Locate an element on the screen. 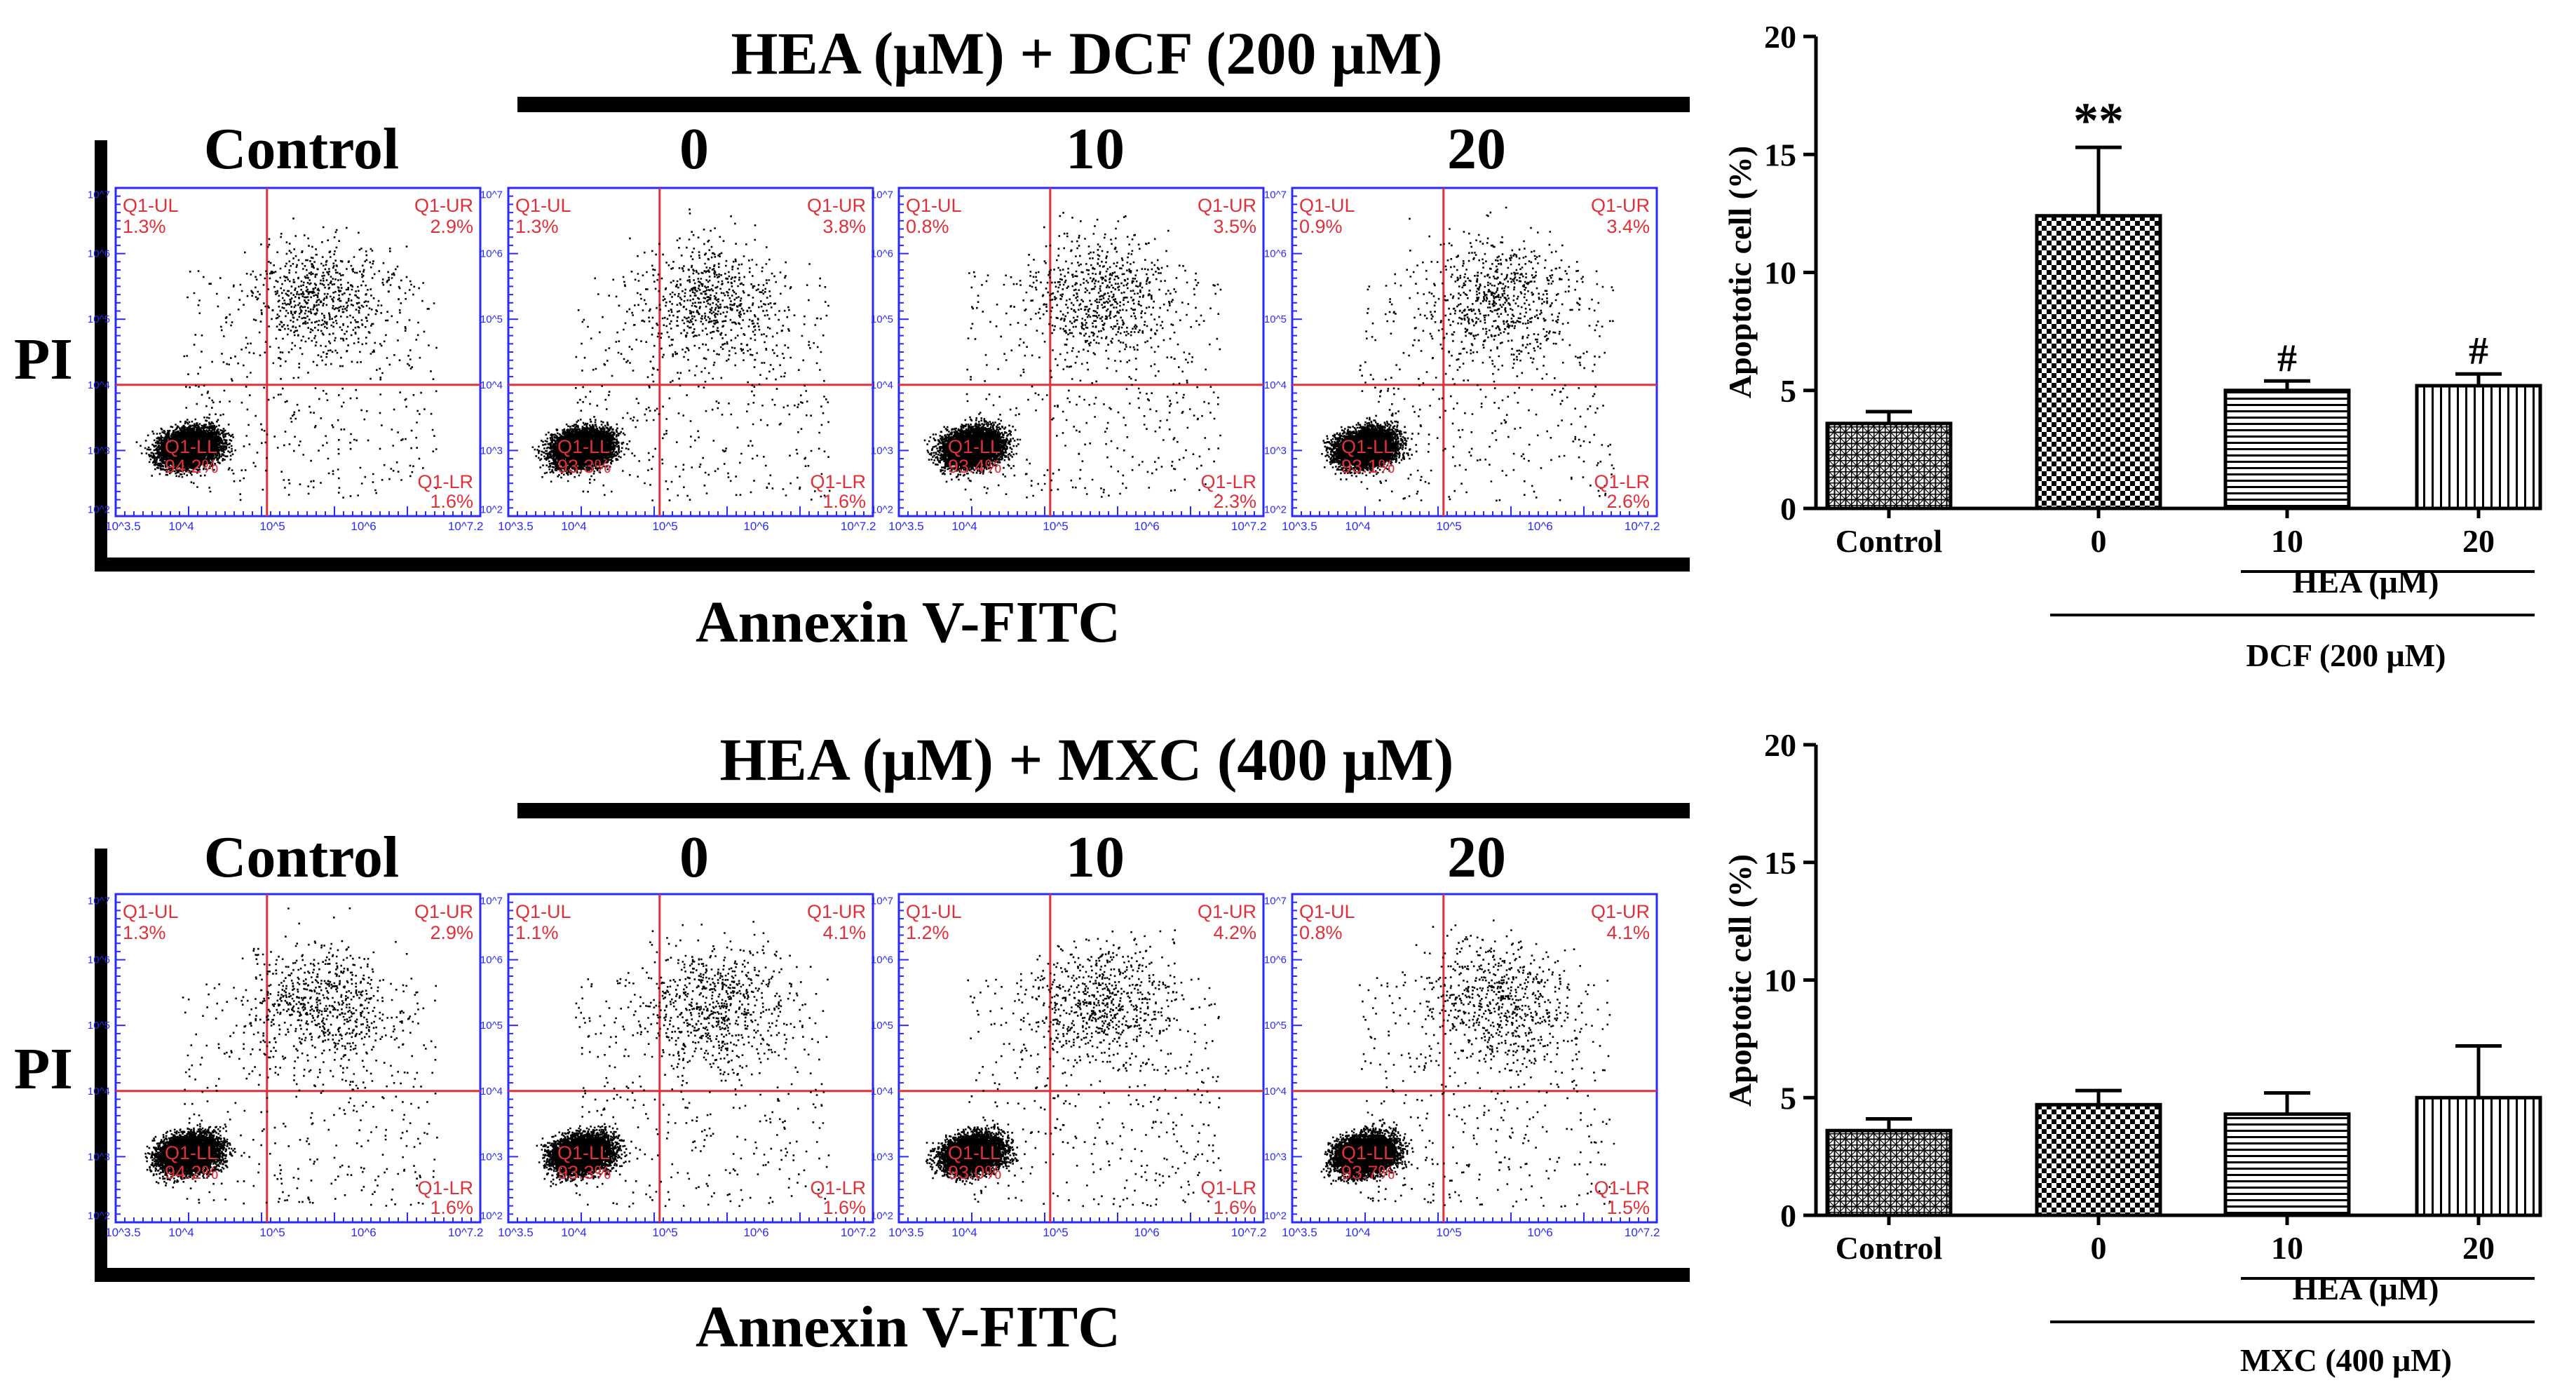 This screenshot has width=2576, height=1385. quadrant-value-ul: 0.8% is located at coordinates (927, 226).